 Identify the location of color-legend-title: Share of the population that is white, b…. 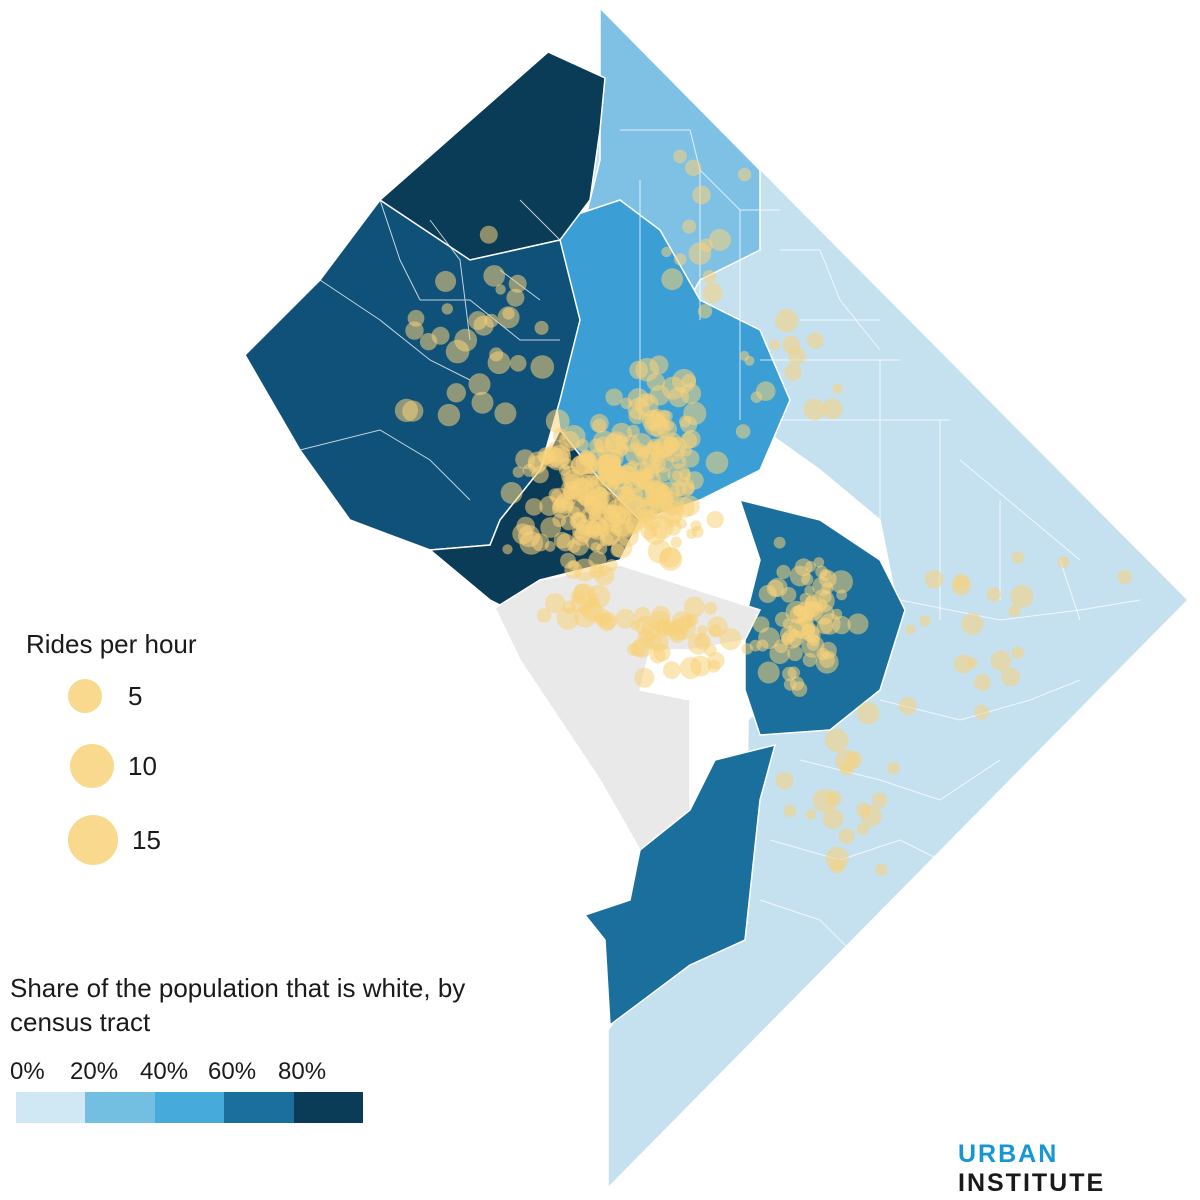
(238, 1005).